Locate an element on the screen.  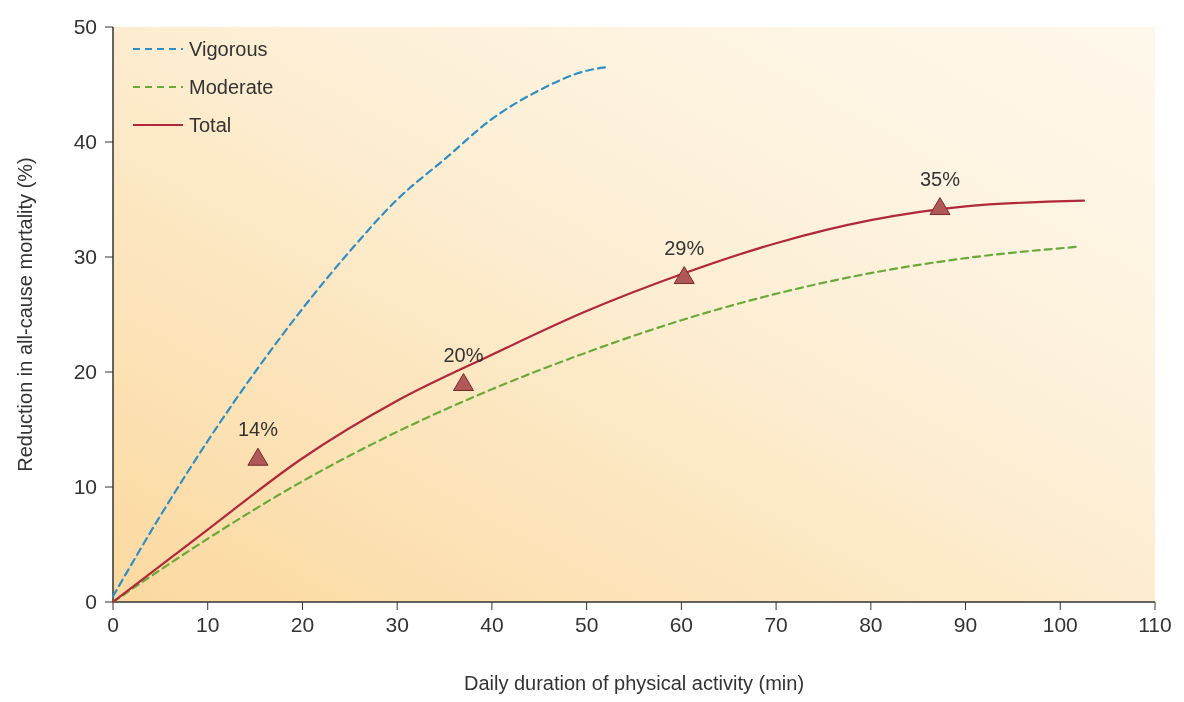
x-tick-label: 60 is located at coordinates (681, 624).